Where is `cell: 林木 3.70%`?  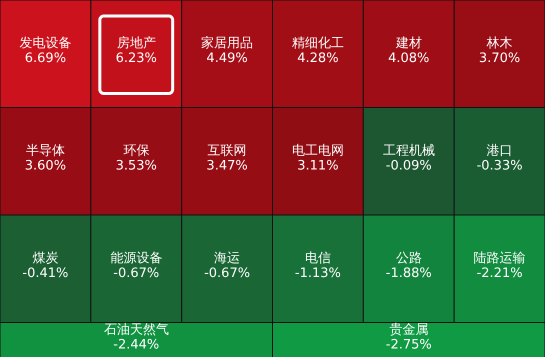
cell: 林木 3.70% is located at coordinates (499, 54).